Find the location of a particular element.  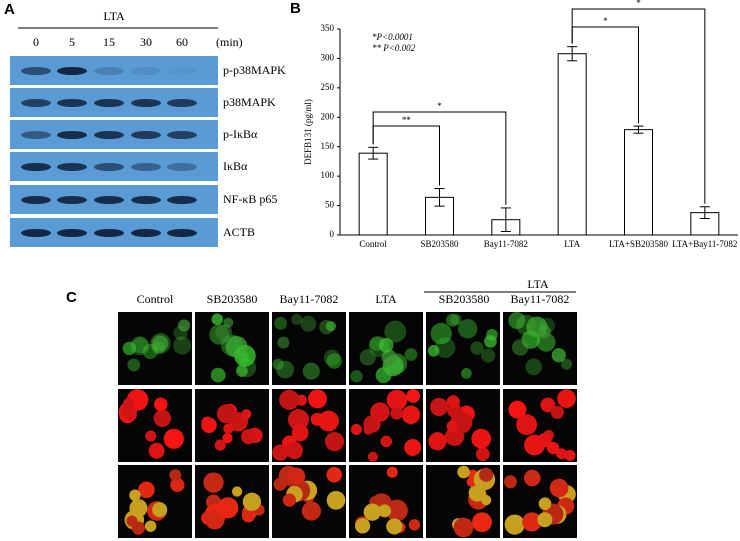

time-label: 5 is located at coordinates (72, 42).